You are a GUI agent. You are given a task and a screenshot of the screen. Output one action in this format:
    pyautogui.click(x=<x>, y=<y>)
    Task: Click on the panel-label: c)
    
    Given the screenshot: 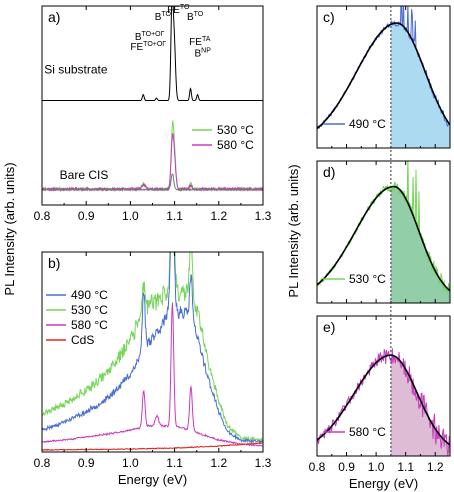 What is the action you would take?
    pyautogui.click(x=329, y=17)
    